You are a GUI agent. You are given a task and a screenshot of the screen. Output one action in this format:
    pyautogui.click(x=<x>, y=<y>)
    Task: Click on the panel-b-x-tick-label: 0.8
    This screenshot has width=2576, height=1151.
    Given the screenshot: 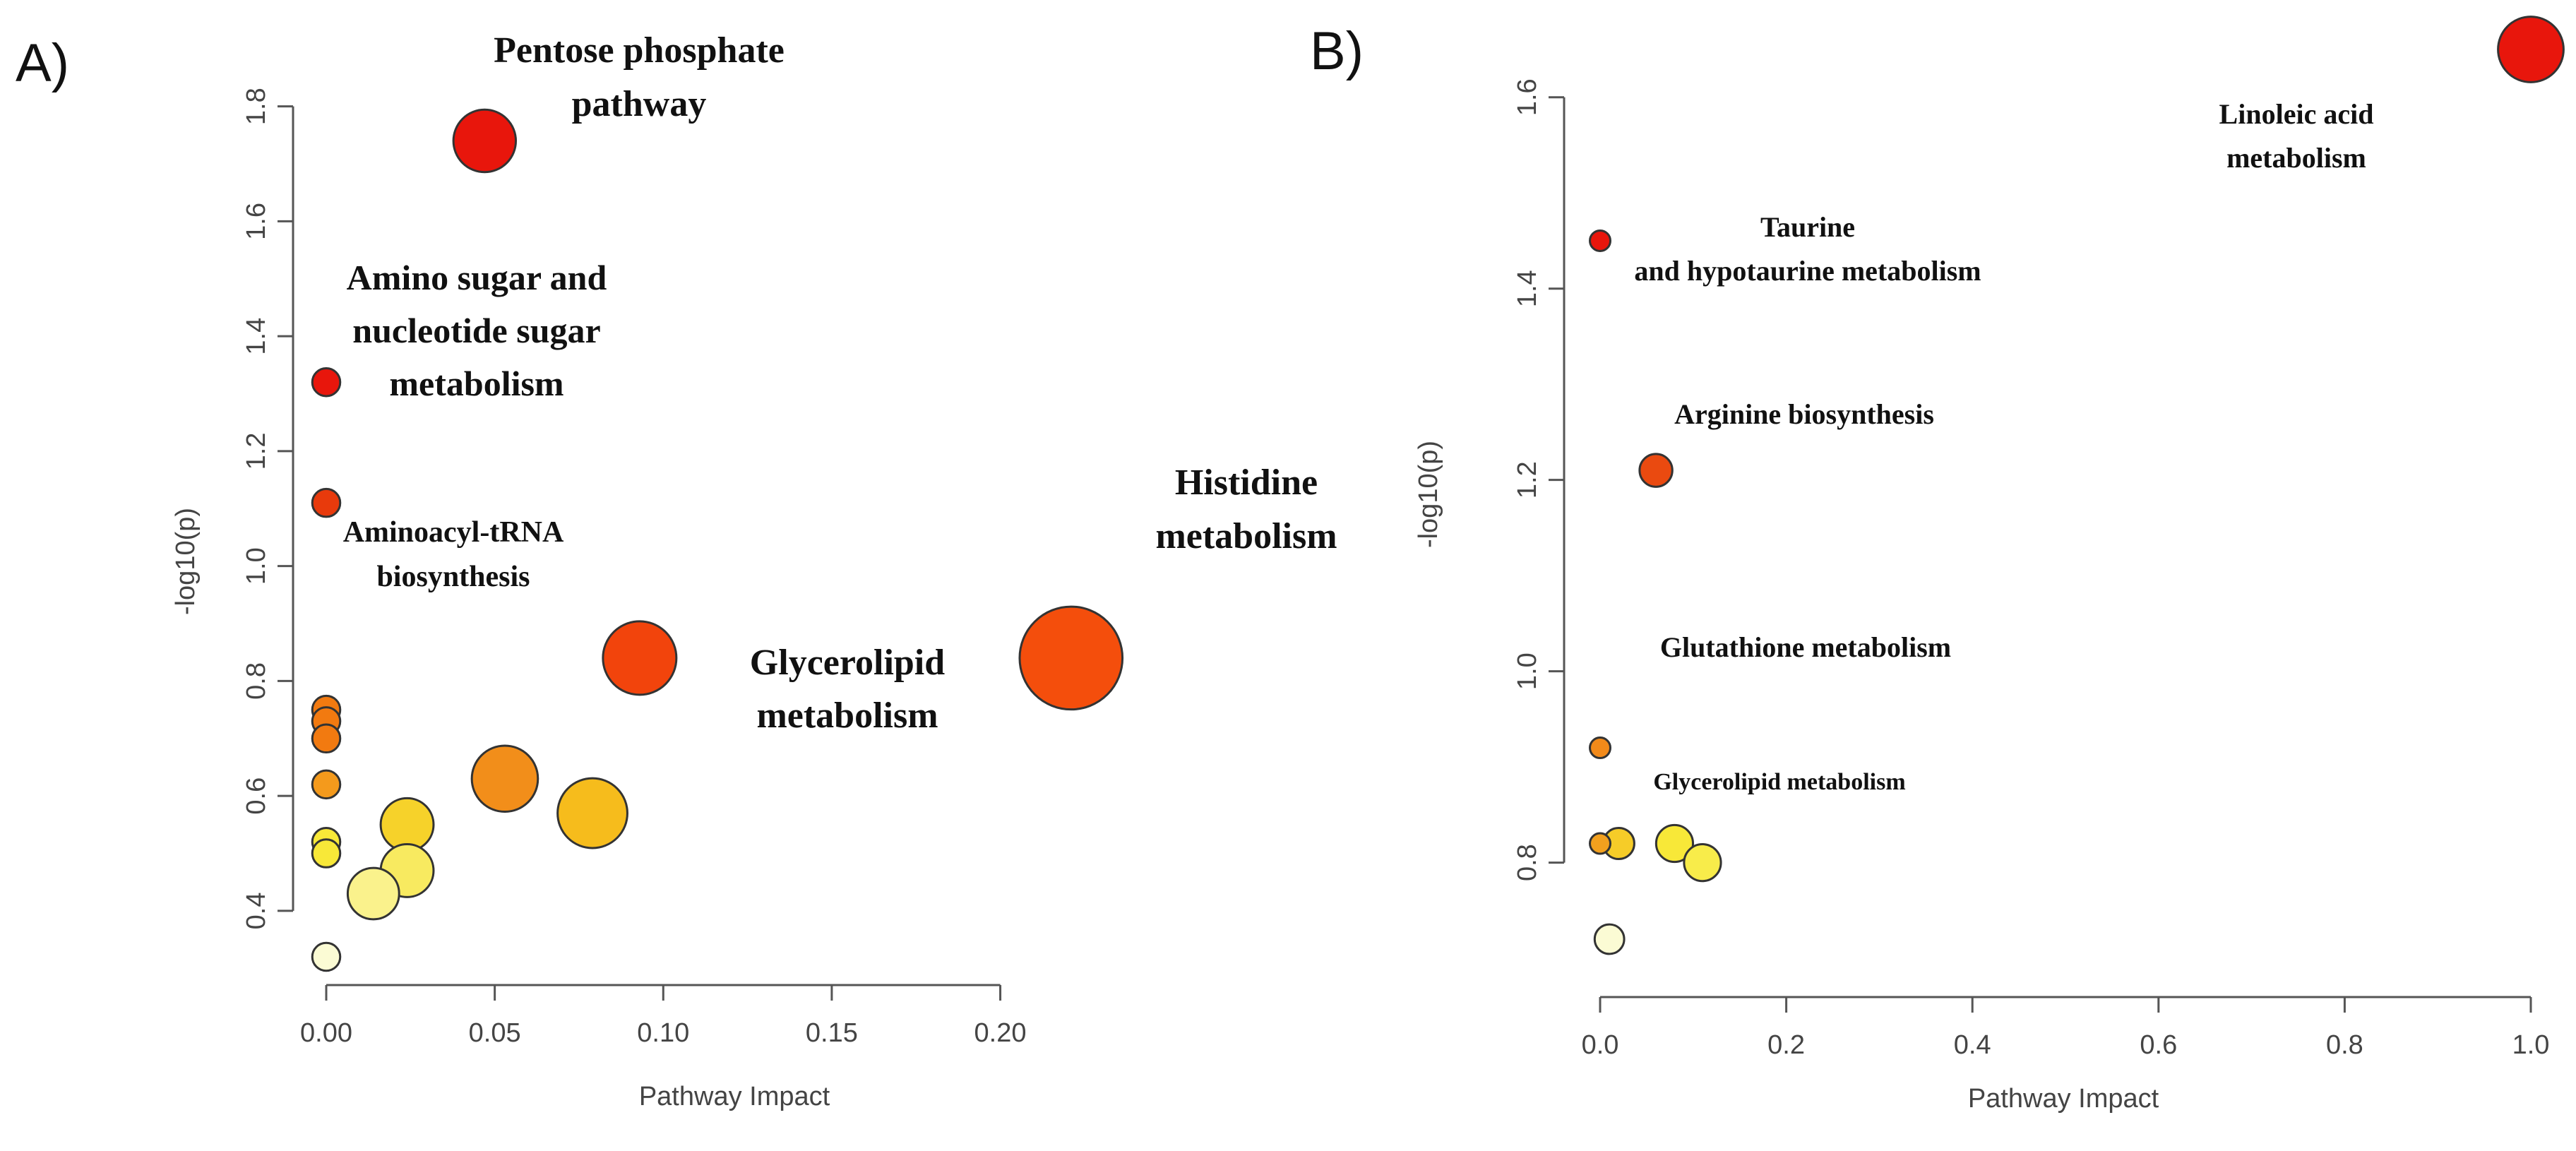 What is the action you would take?
    pyautogui.click(x=2344, y=1045)
    